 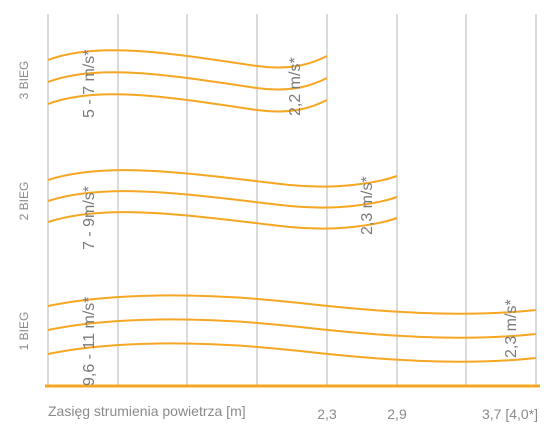 What do you see at coordinates (367, 205) in the screenshot?
I see `end-velocity-2: 2,3 m/s*` at bounding box center [367, 205].